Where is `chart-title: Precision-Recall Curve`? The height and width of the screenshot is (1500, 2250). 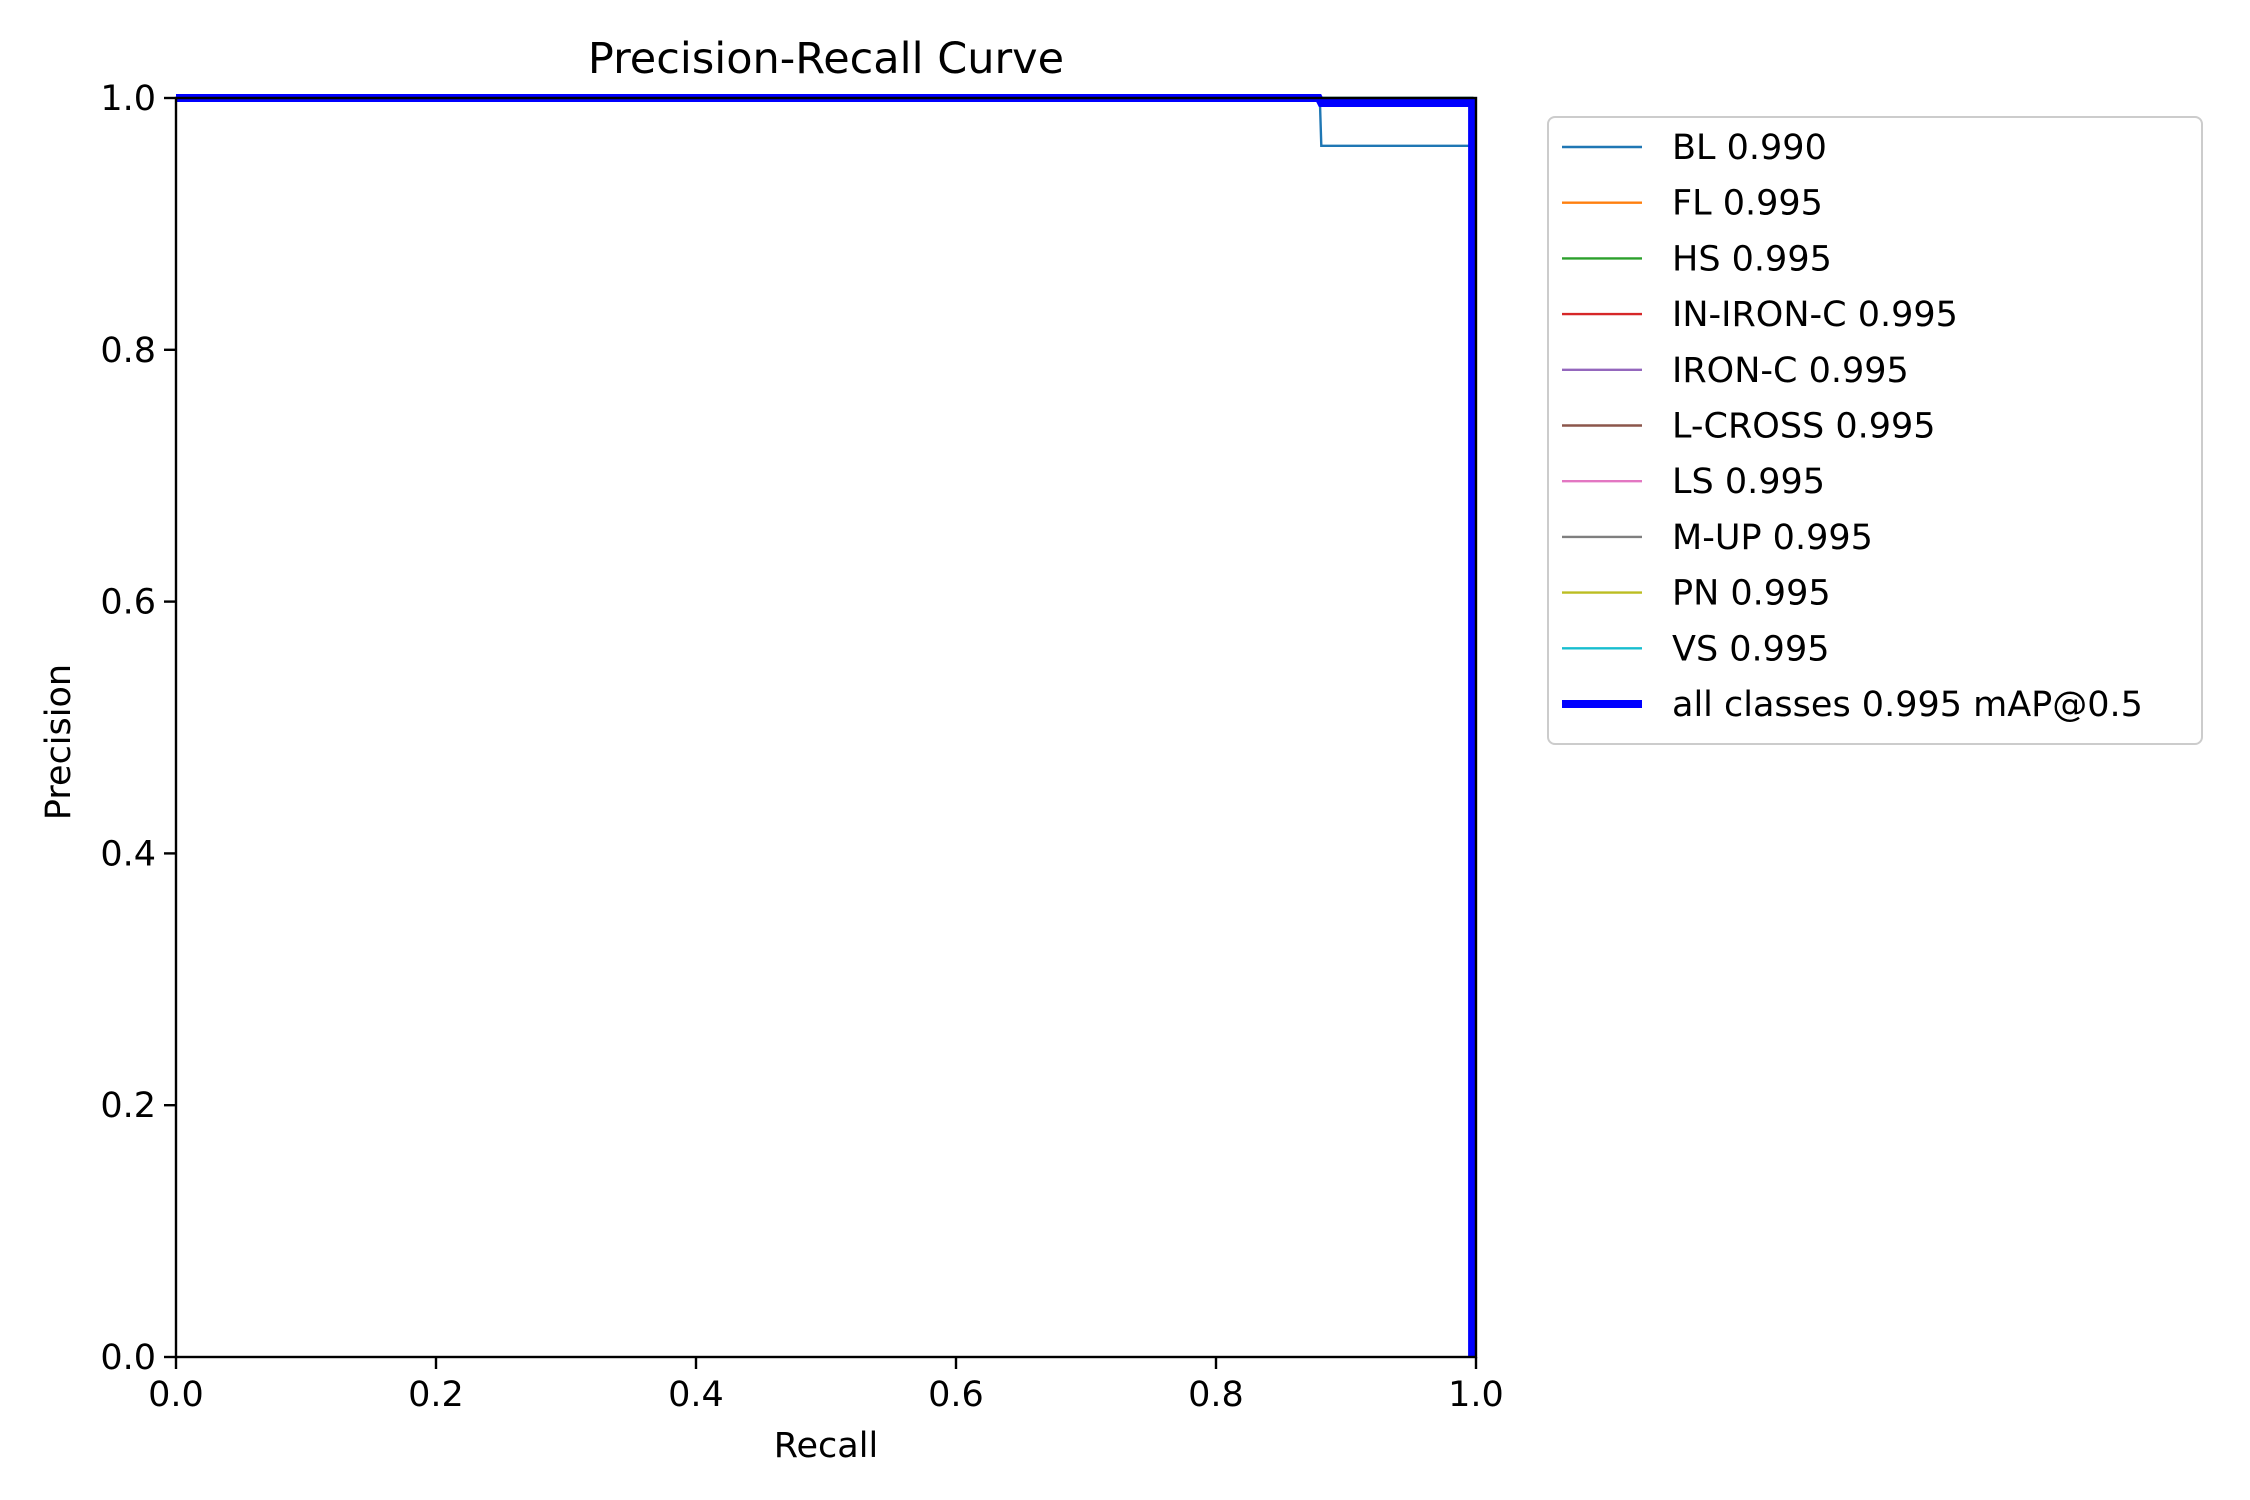 chart-title: Precision-Recall Curve is located at coordinates (826, 59).